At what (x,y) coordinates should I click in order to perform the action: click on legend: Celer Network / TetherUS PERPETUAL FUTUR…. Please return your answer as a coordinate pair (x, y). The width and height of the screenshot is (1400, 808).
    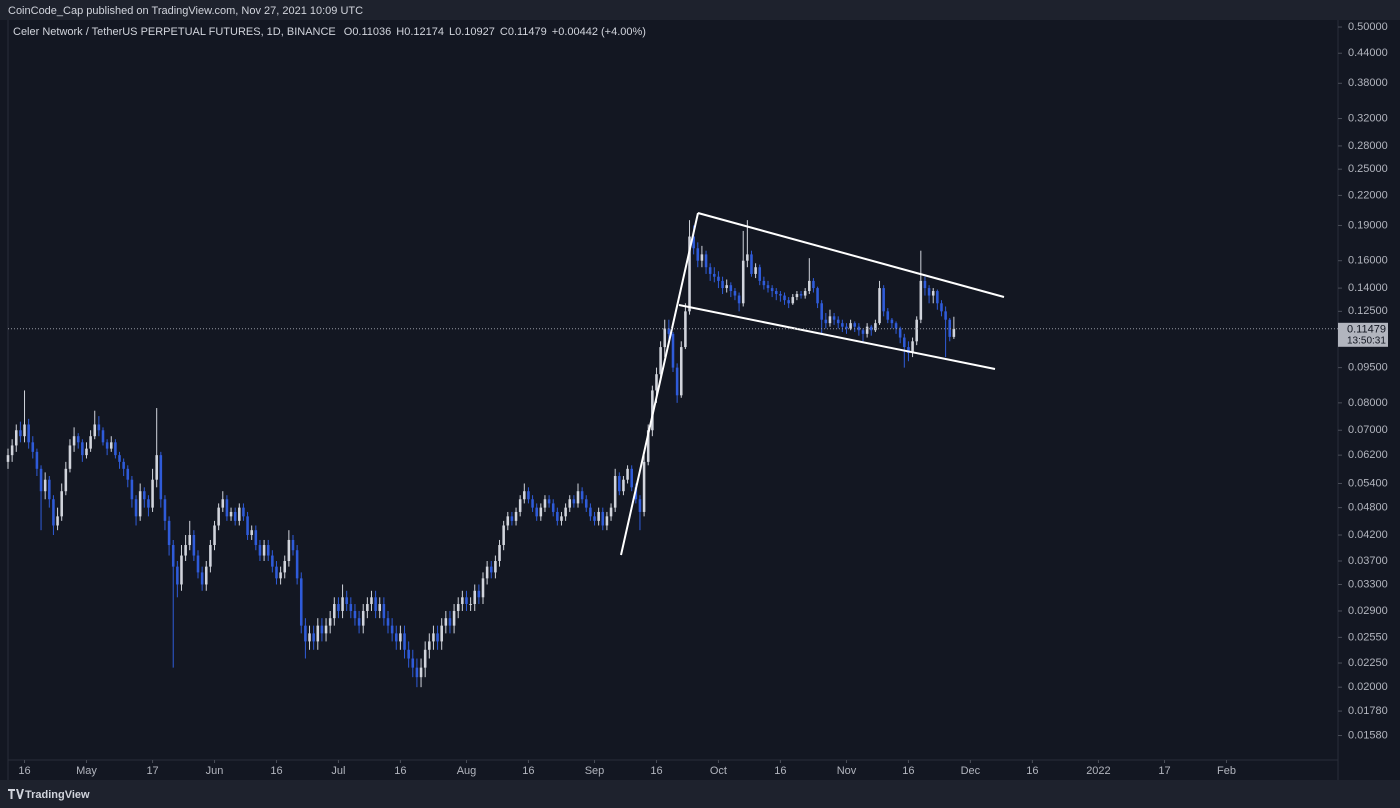
    Looking at the image, I should click on (329, 32).